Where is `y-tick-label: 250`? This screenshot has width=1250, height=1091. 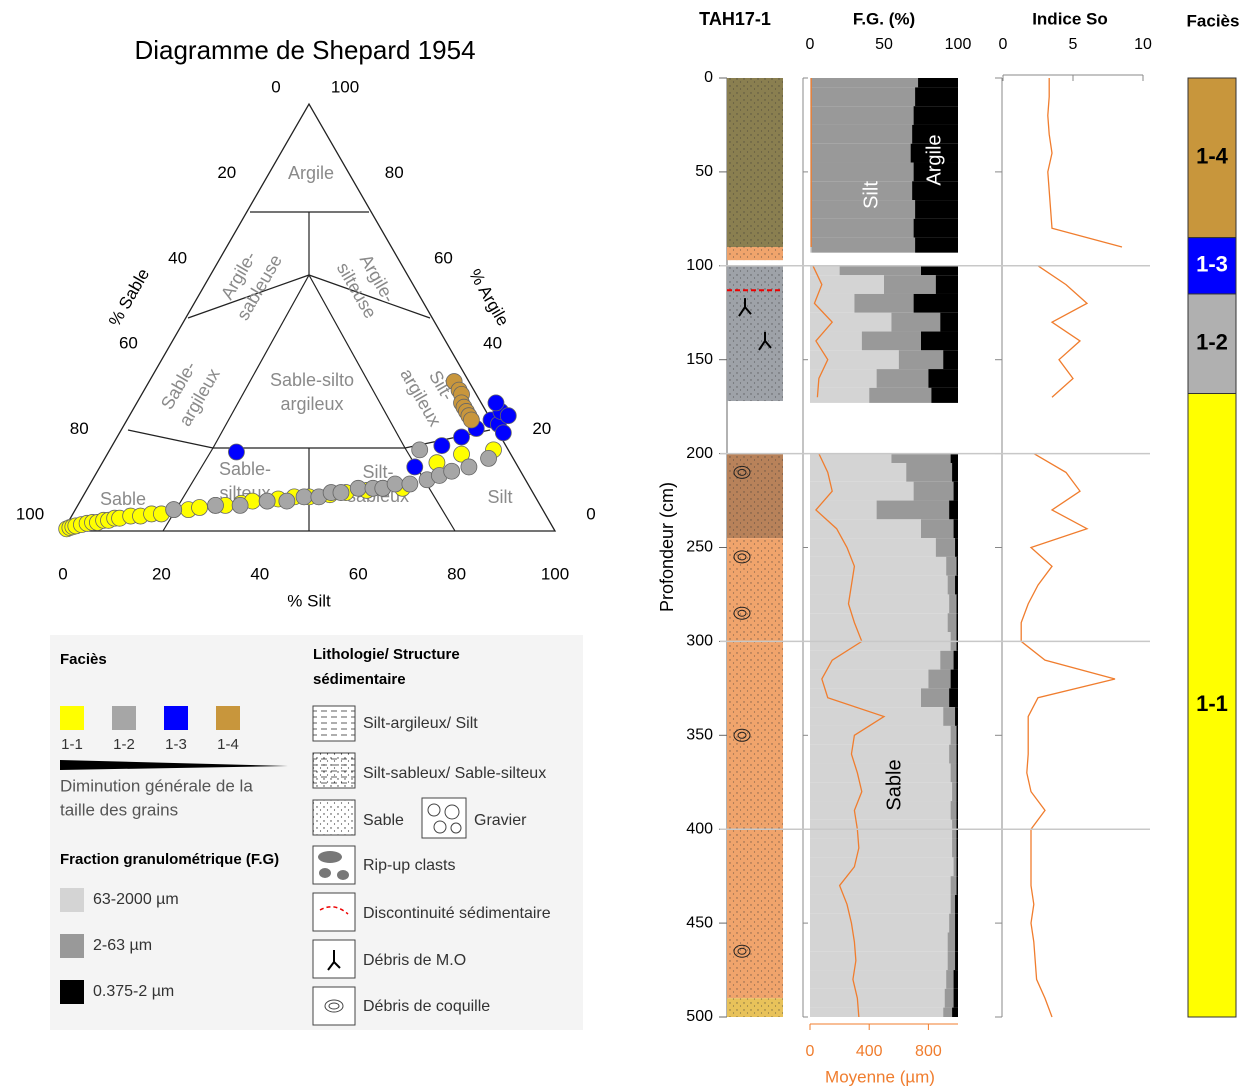
y-tick-label: 250 is located at coordinates (699, 547).